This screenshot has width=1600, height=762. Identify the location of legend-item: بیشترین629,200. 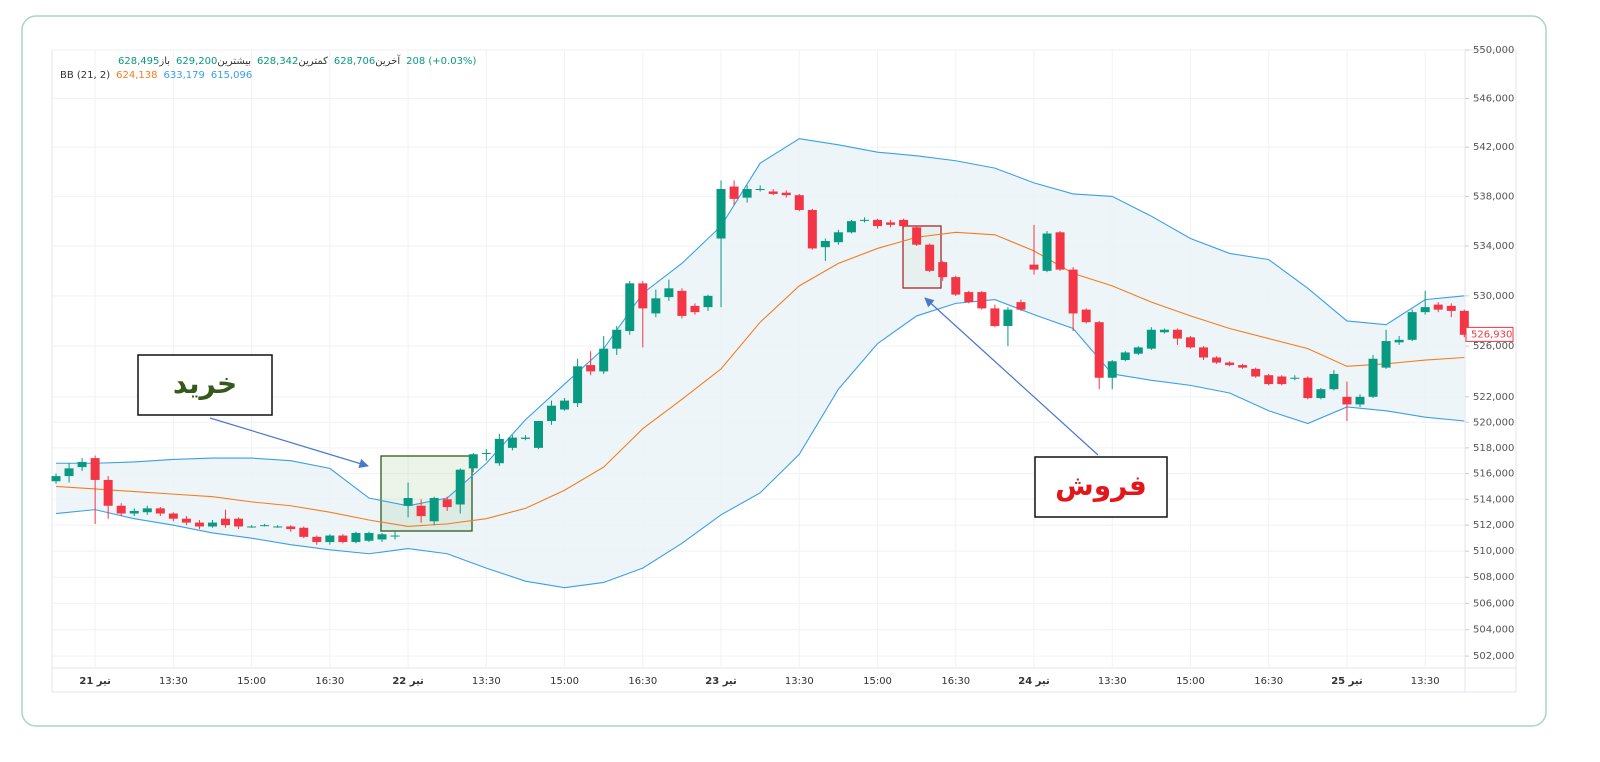
(213, 61).